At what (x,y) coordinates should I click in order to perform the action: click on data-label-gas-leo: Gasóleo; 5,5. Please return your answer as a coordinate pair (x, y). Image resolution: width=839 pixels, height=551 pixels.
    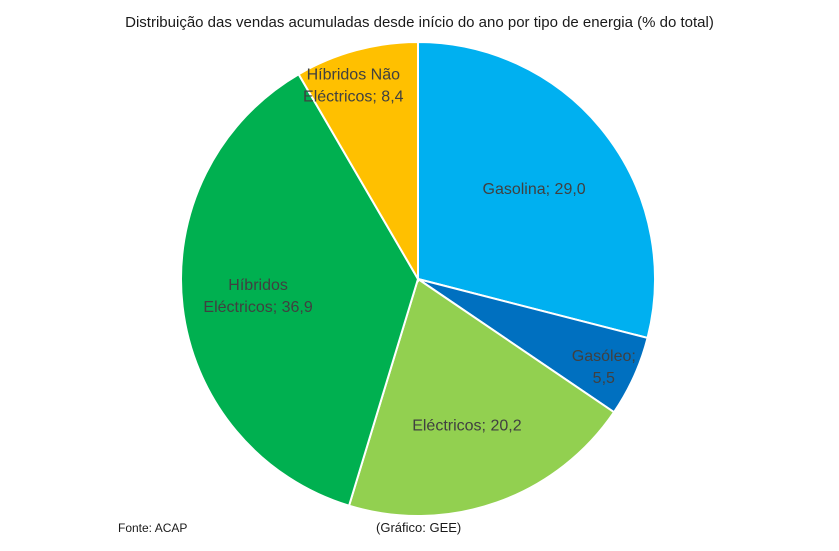
    Looking at the image, I should click on (604, 367).